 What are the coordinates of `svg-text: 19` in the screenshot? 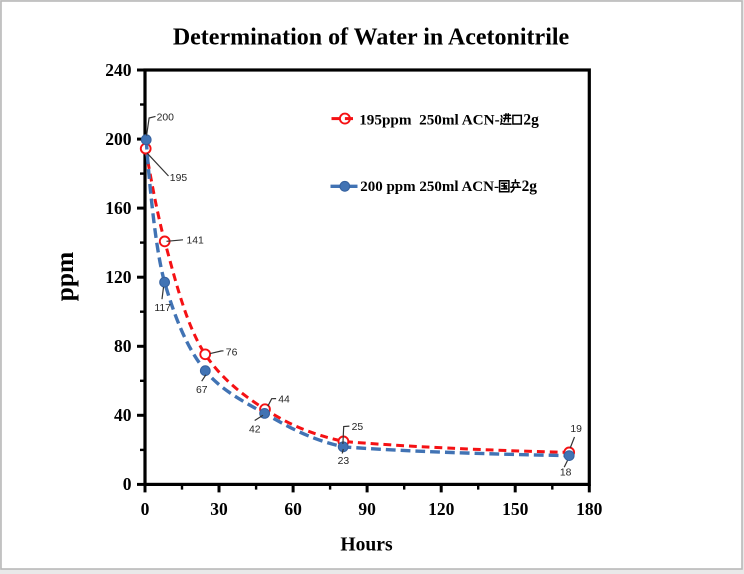 It's located at (576, 429).